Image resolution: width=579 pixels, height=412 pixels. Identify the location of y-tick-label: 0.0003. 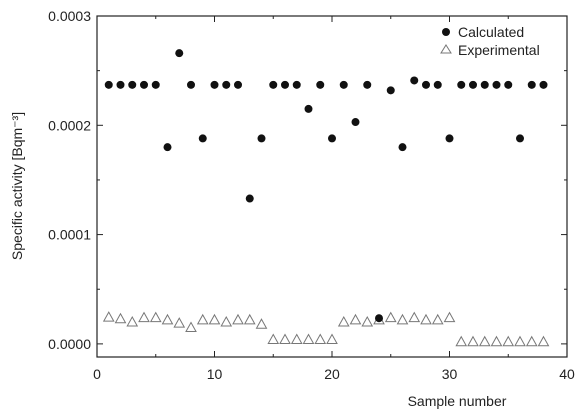
(69, 16).